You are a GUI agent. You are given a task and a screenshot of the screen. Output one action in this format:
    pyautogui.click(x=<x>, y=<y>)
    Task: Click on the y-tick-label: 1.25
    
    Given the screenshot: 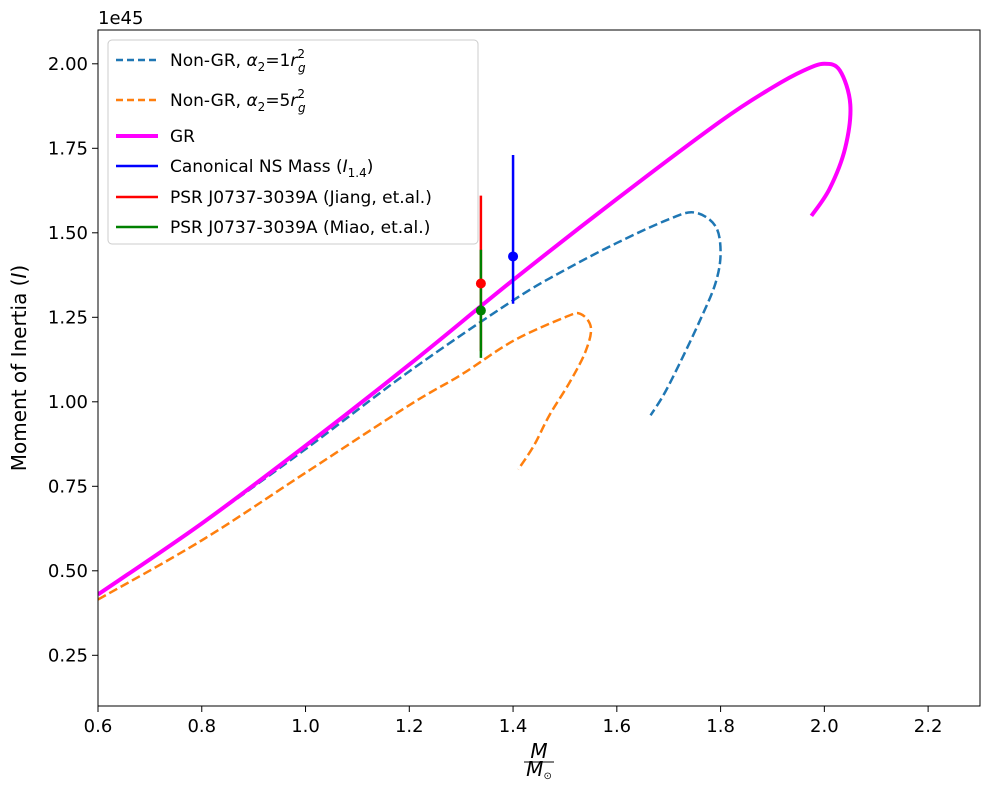 What is the action you would take?
    pyautogui.click(x=68, y=317)
    